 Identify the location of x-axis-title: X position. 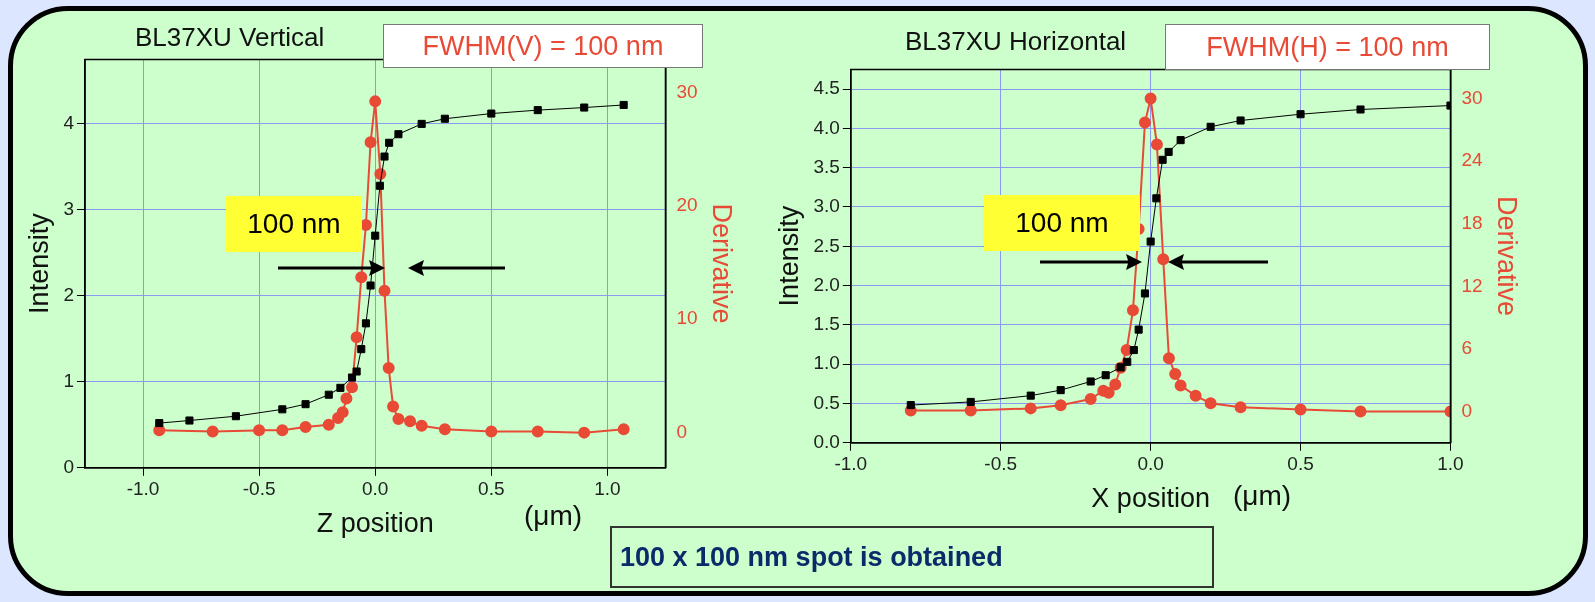
(1150, 498).